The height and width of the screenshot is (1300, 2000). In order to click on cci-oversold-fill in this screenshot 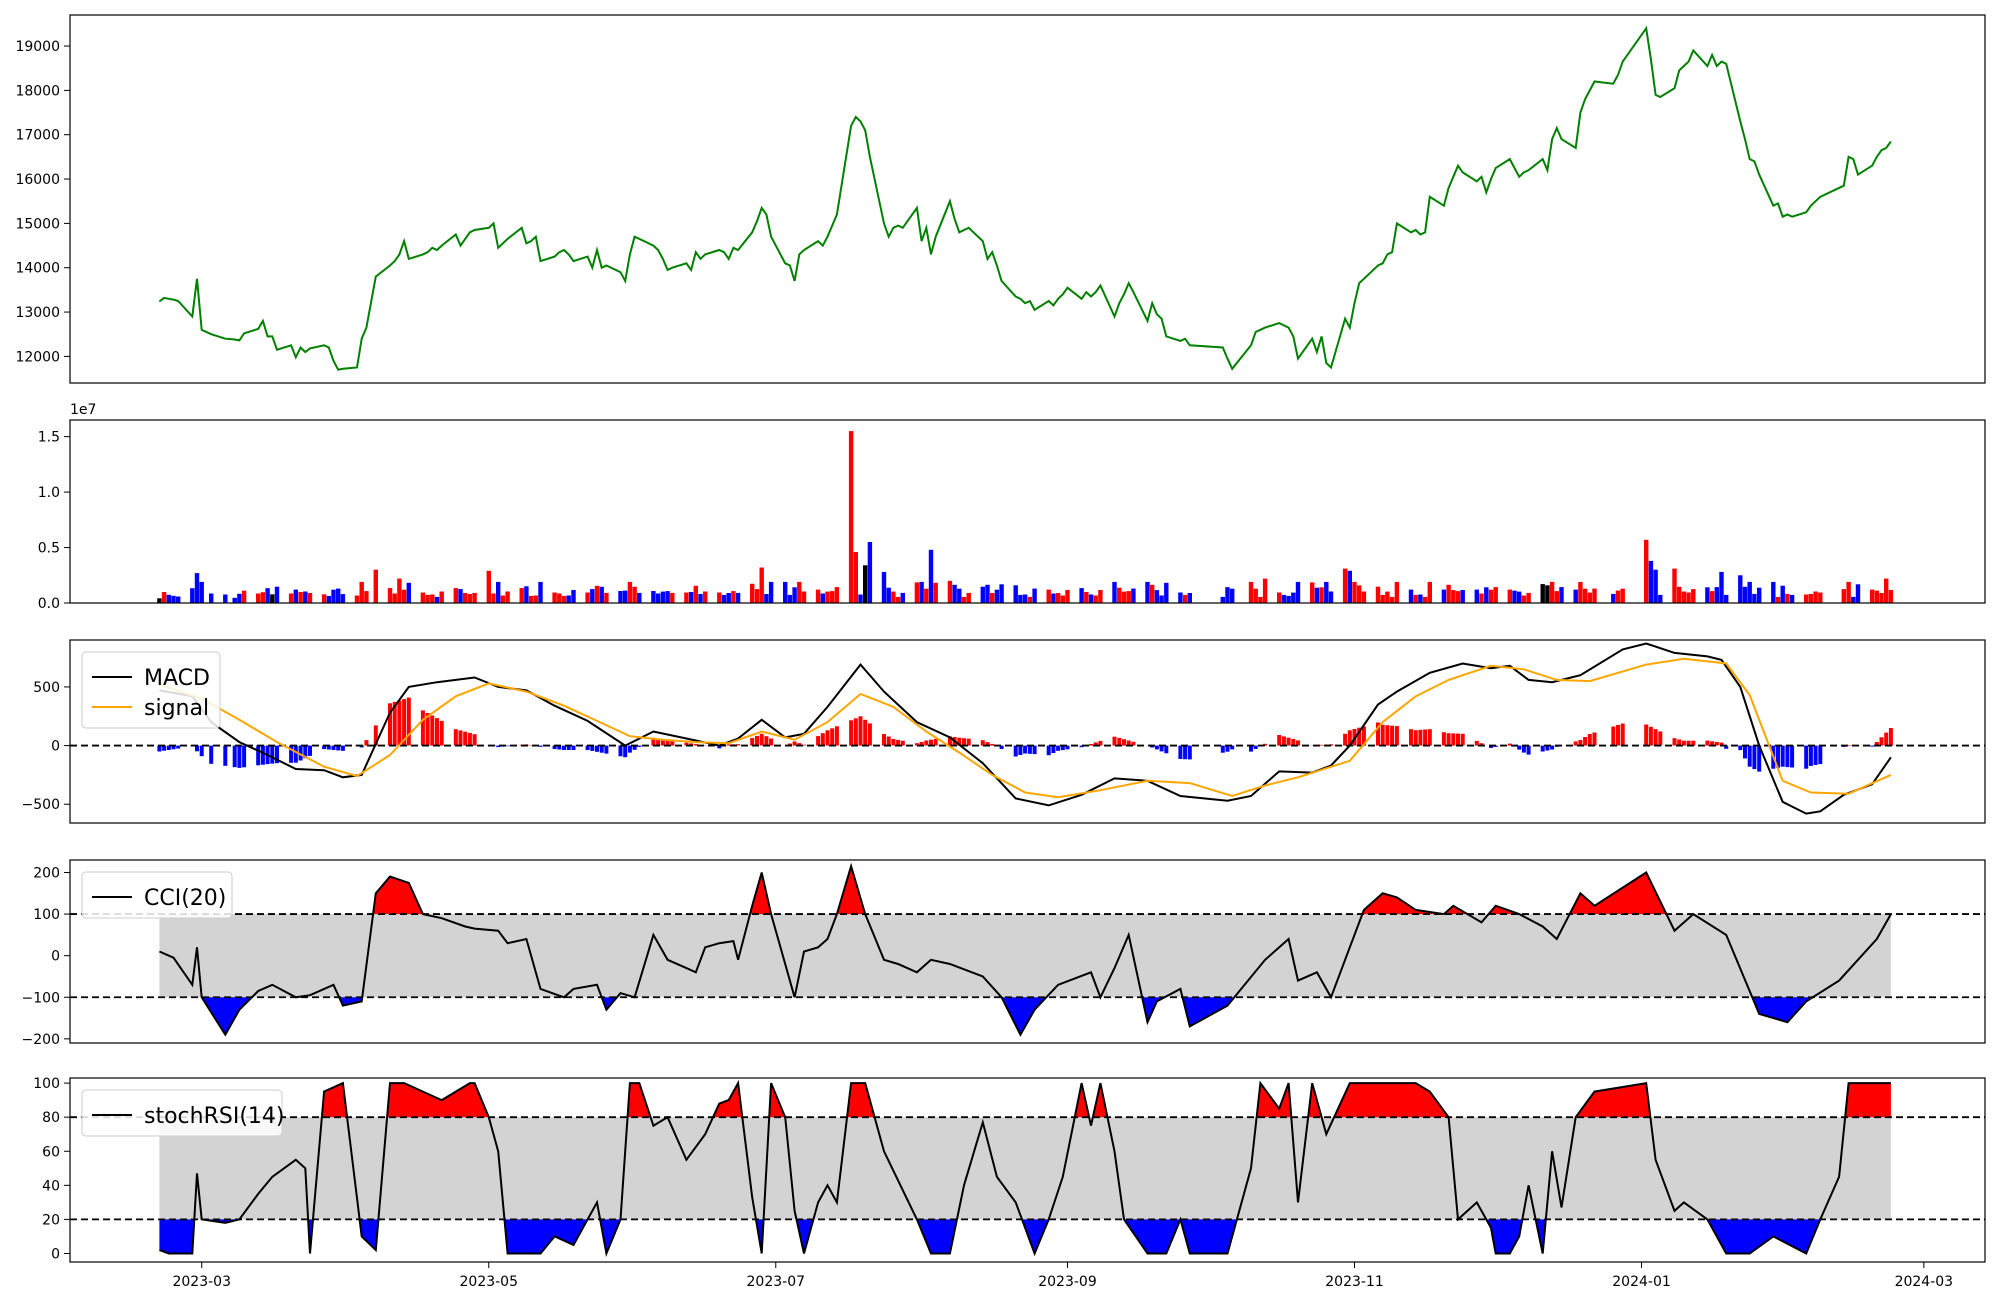, I will do `click(351, 1001)`.